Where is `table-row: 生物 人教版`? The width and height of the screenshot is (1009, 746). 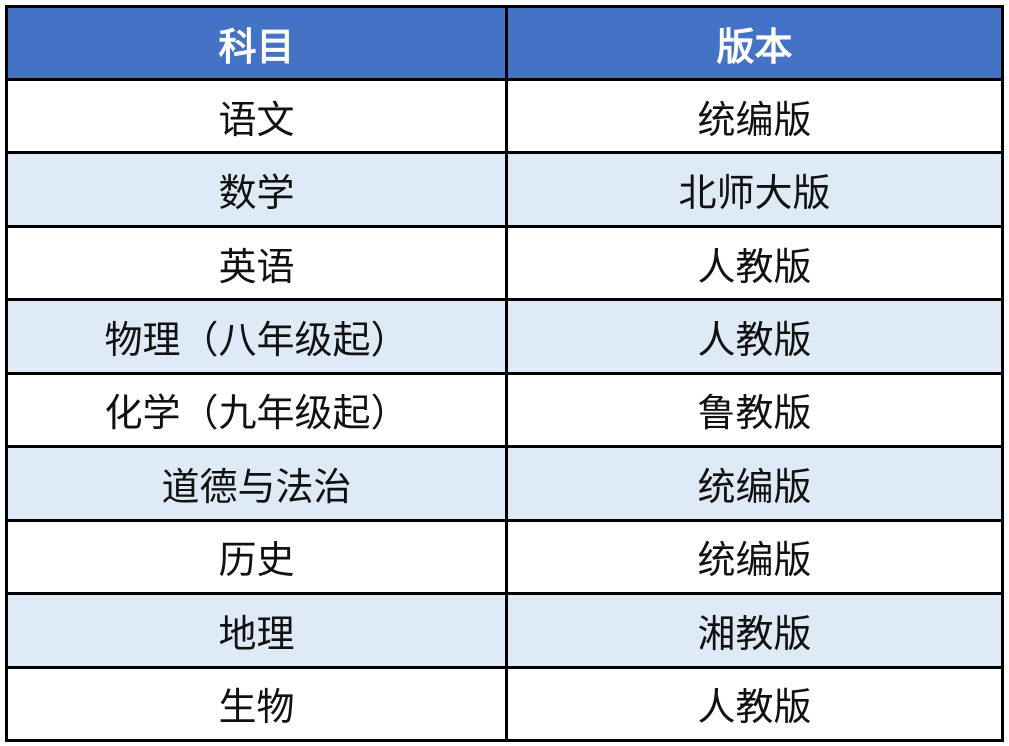 table-row: 生物 人教版 is located at coordinates (504, 703).